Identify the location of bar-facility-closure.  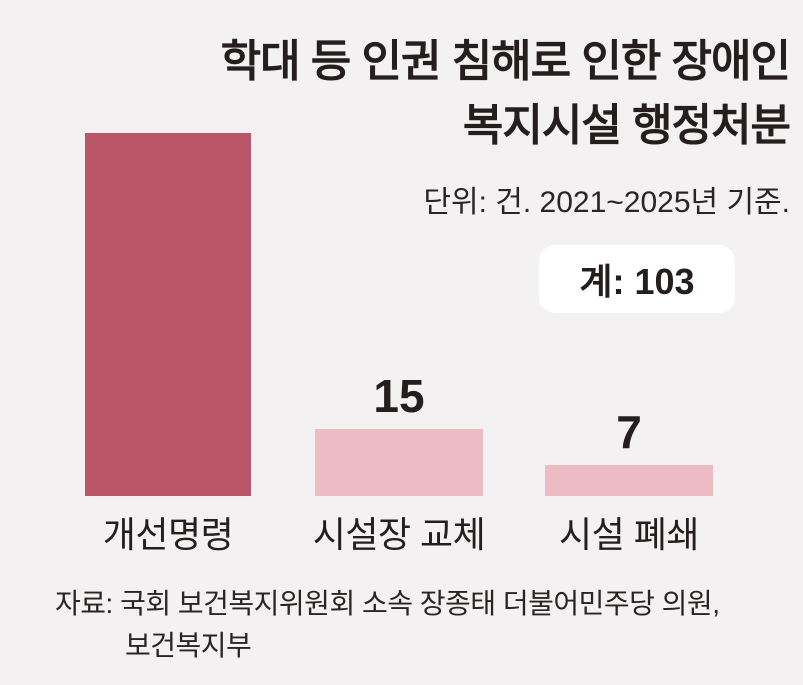
(629, 480).